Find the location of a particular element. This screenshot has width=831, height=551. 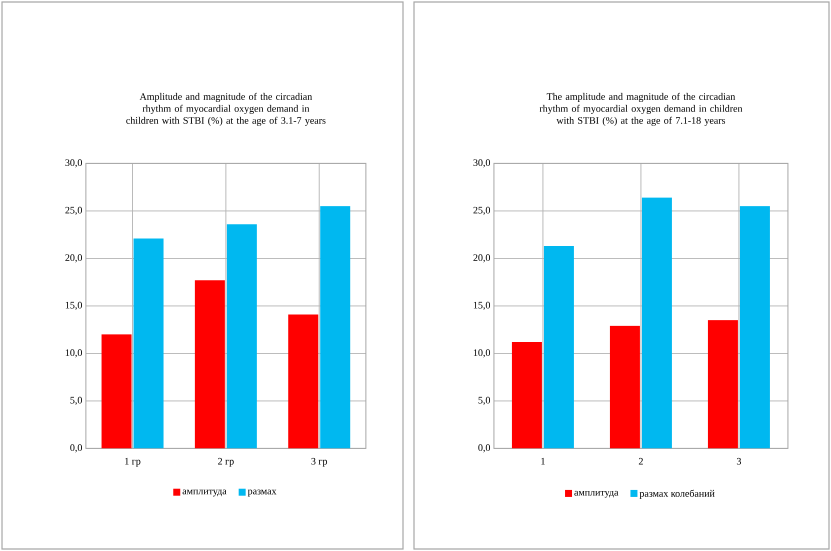

x-tick-label: 1 is located at coordinates (543, 461).